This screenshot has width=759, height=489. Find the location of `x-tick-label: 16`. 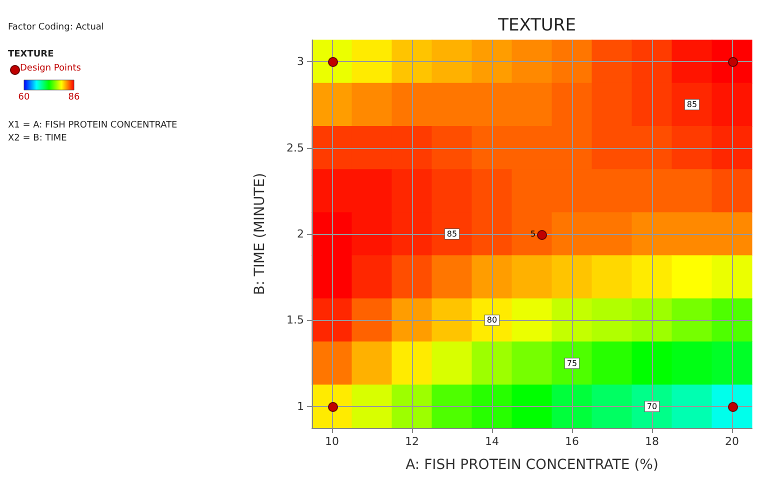

x-tick-label: 16 is located at coordinates (572, 441).